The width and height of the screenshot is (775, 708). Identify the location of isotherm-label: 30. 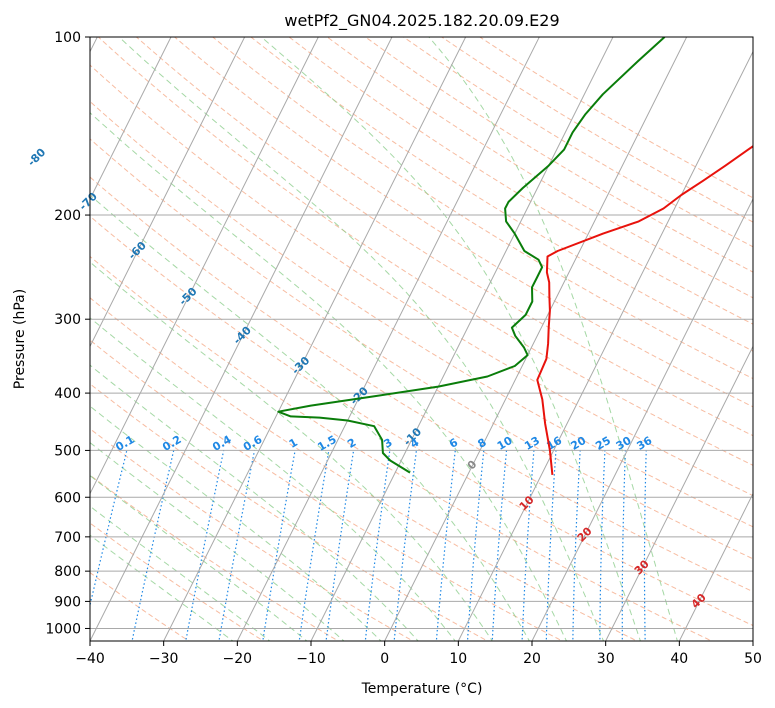
(642, 567).